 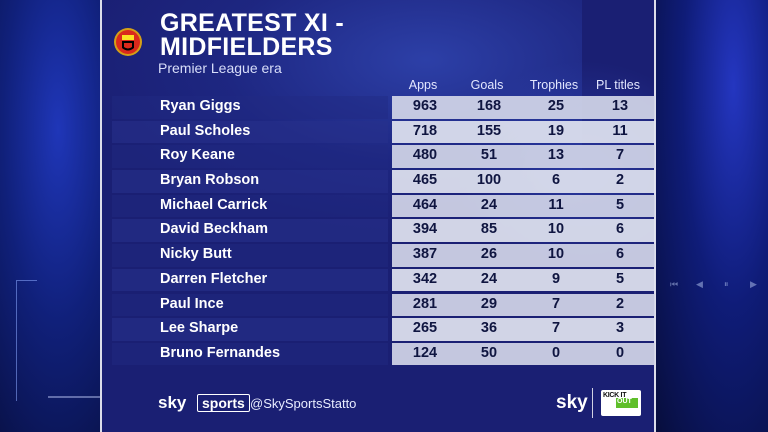 I want to click on value-cells: 124 50 0 0, so click(x=523, y=354).